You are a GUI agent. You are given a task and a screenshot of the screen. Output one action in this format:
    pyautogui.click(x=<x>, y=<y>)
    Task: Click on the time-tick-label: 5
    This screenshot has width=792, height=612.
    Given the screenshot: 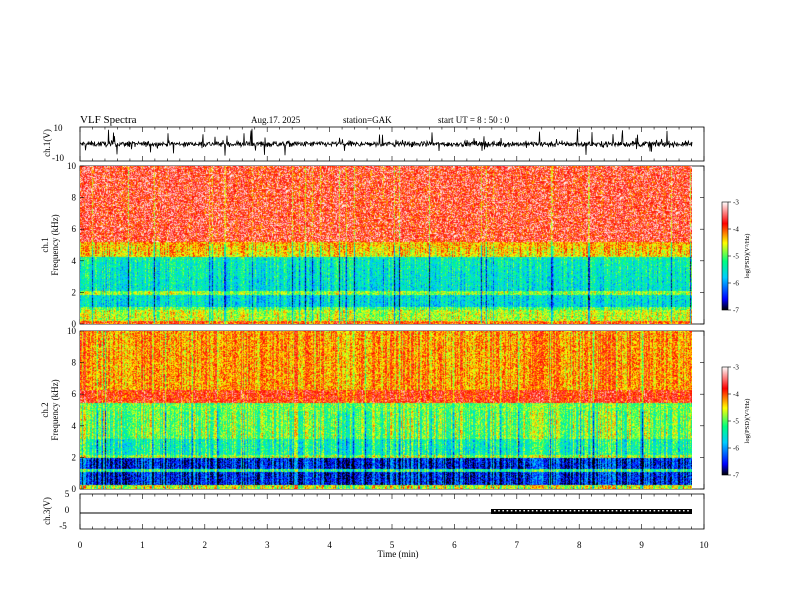 What is the action you would take?
    pyautogui.click(x=392, y=545)
    